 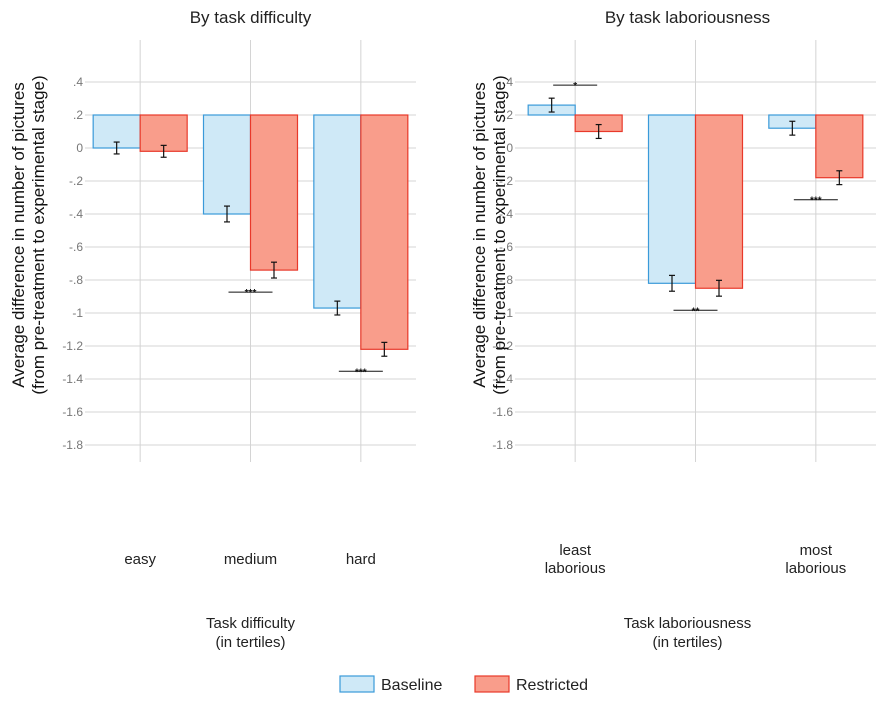 What do you see at coordinates (411, 685) in the screenshot?
I see `legend-label-baseline: Baseline` at bounding box center [411, 685].